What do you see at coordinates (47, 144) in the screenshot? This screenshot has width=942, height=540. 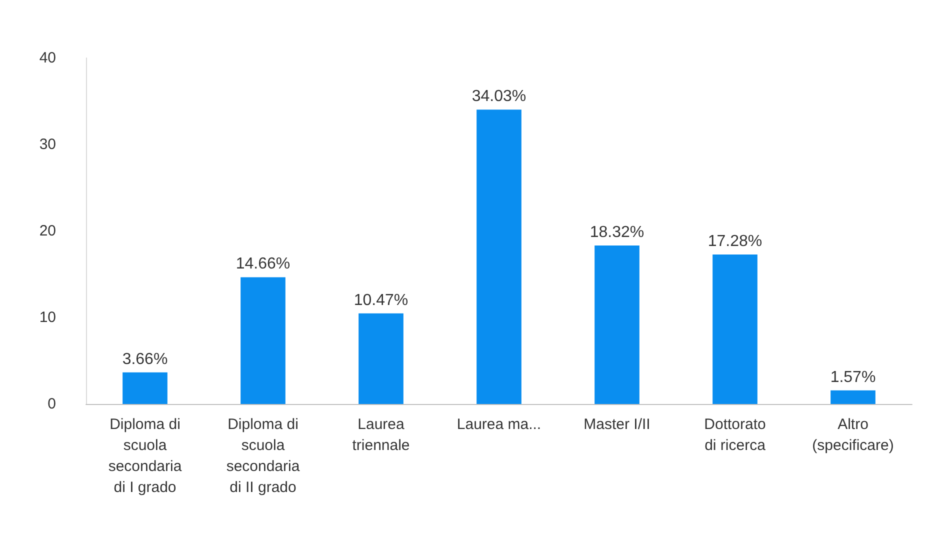 I see `y-tick-label: 30` at bounding box center [47, 144].